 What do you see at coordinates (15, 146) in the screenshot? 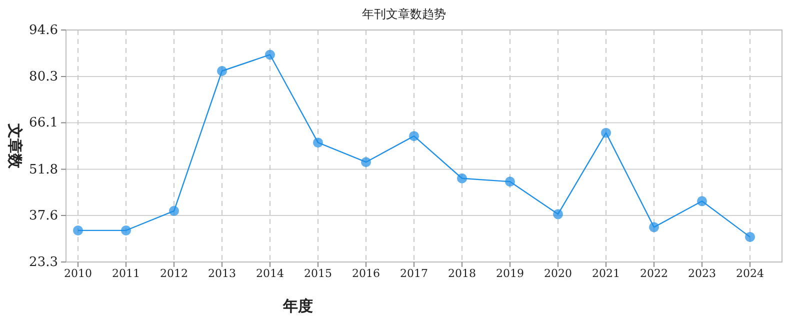
I see `y-axis-title: 文章数` at bounding box center [15, 146].